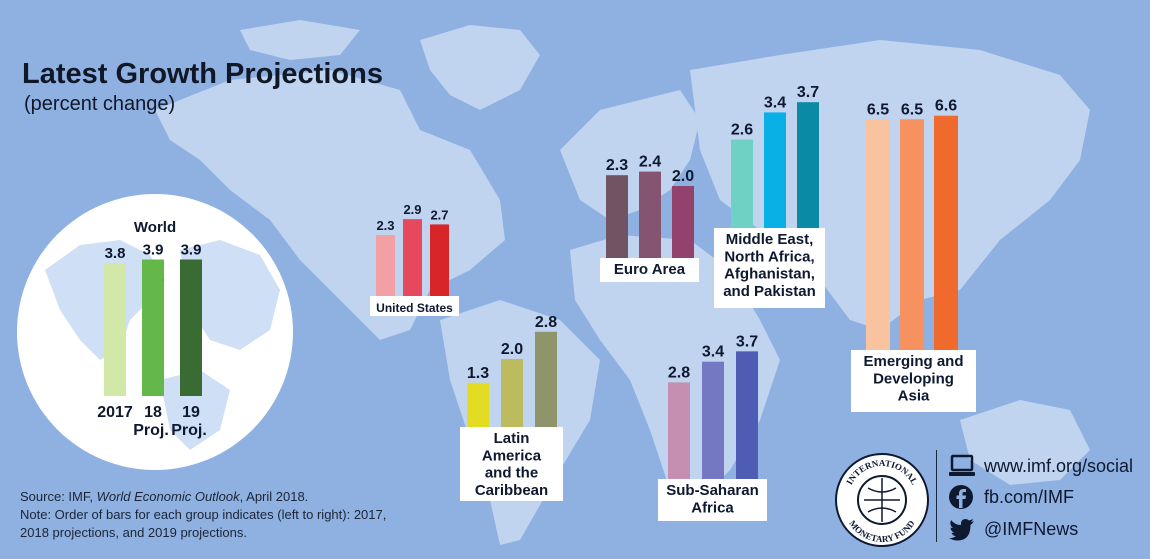 The height and width of the screenshot is (559, 1150). Describe the element at coordinates (133, 532) in the screenshot. I see `note-line-2: 2018 projections, and 2019 projections.` at that location.